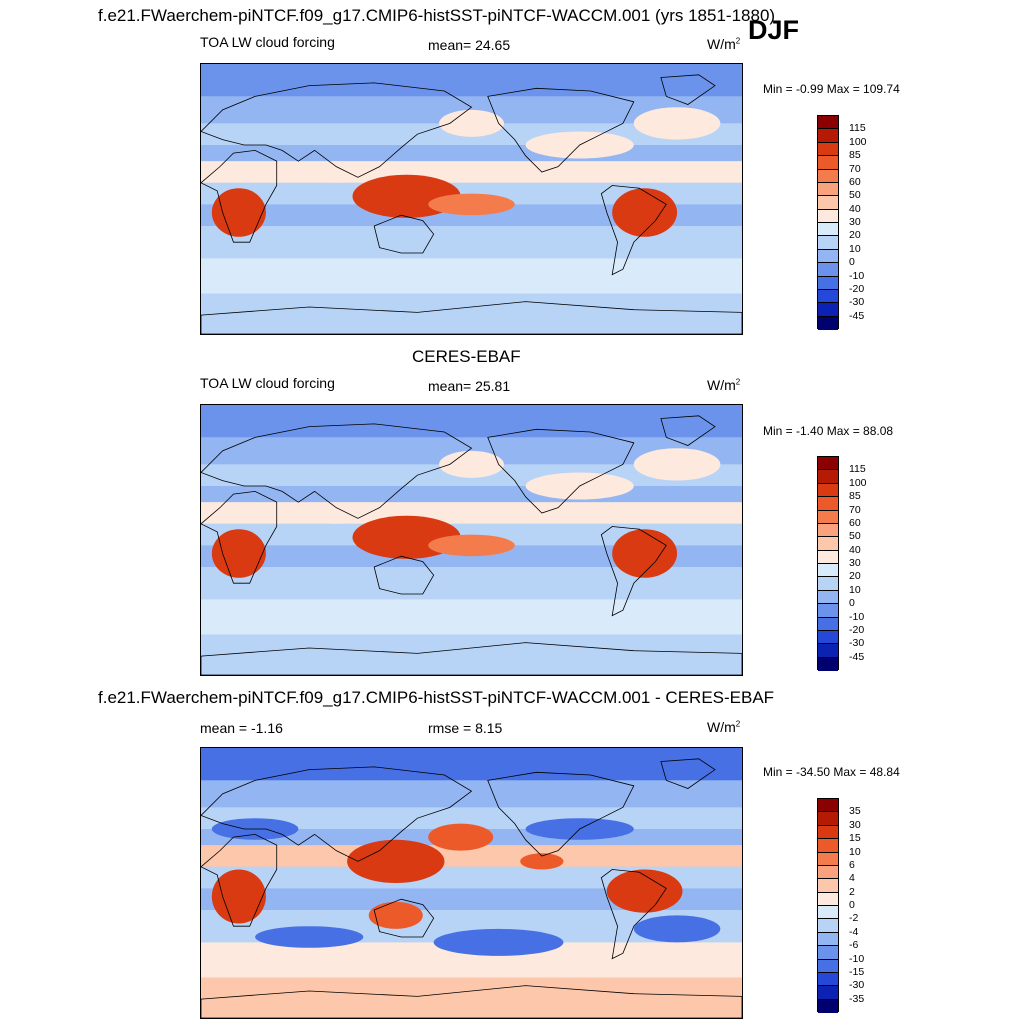  I want to click on panel2-minmax-label: Min = -1.40 Max = 88.08, so click(828, 431).